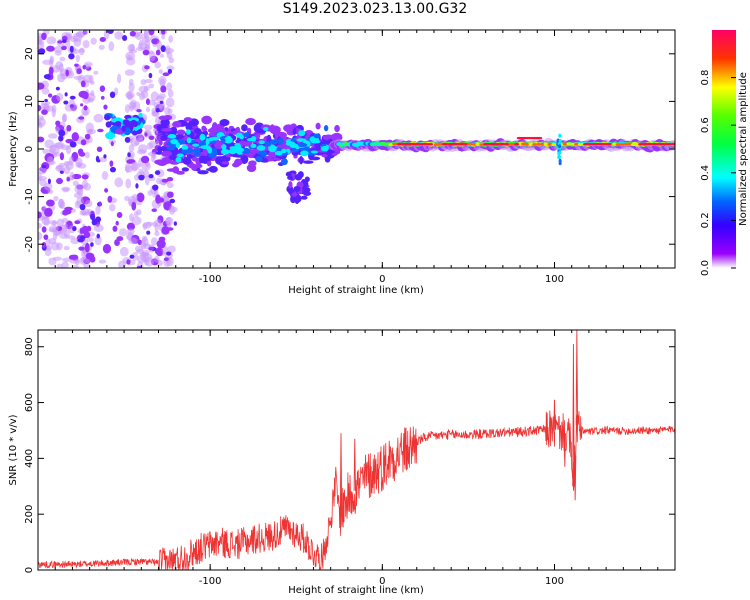 Image resolution: width=750 pixels, height=600 pixels. I want to click on colorbar-gradient, so click(724, 149).